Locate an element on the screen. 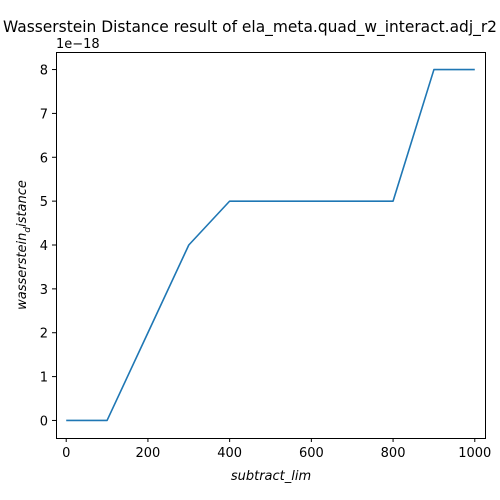  y-tick-label: 4 is located at coordinates (44, 246).